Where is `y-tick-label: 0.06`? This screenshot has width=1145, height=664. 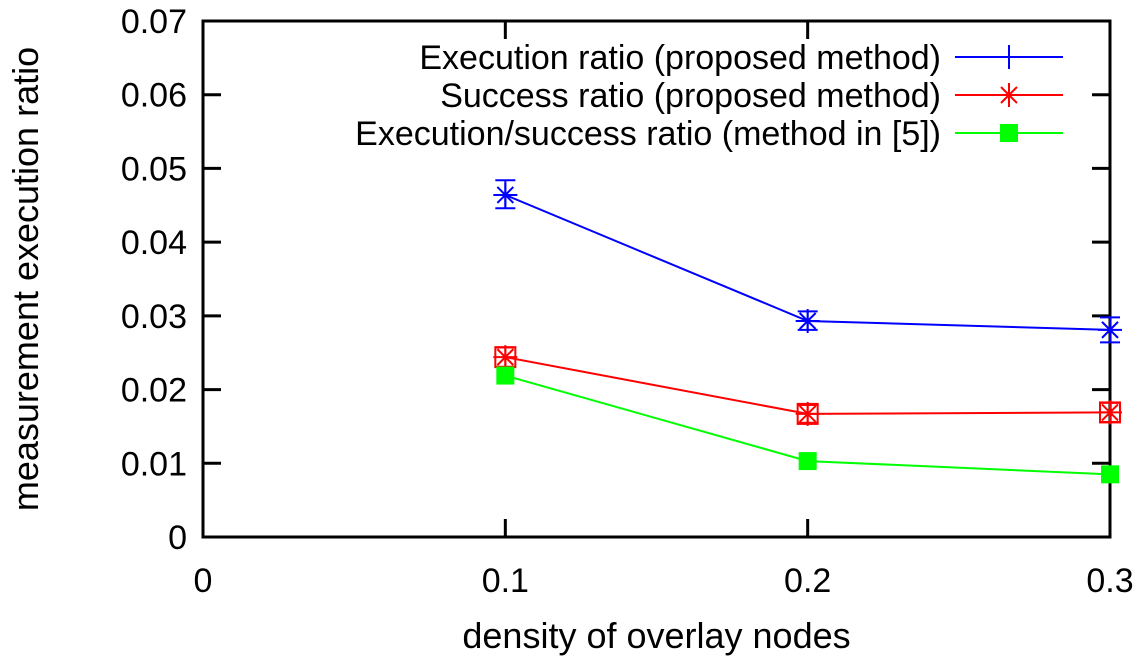
y-tick-label: 0.06 is located at coordinates (154, 96).